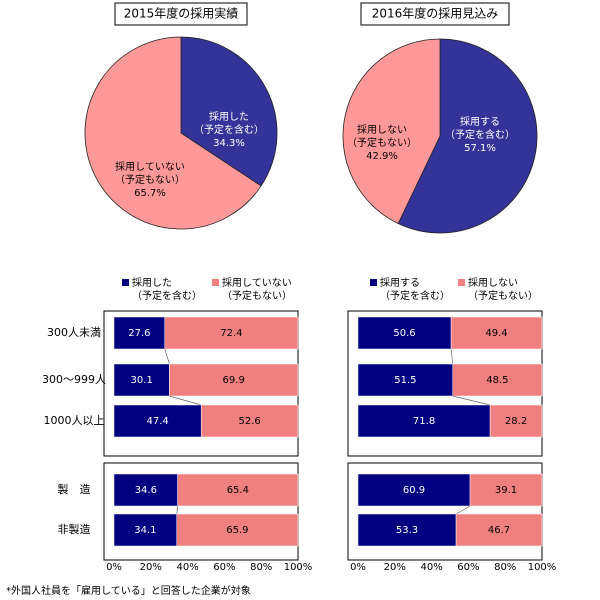 Image resolution: width=600 pixels, height=600 pixels. What do you see at coordinates (146, 490) in the screenshot?
I see `bar-value-label: 34.6` at bounding box center [146, 490].